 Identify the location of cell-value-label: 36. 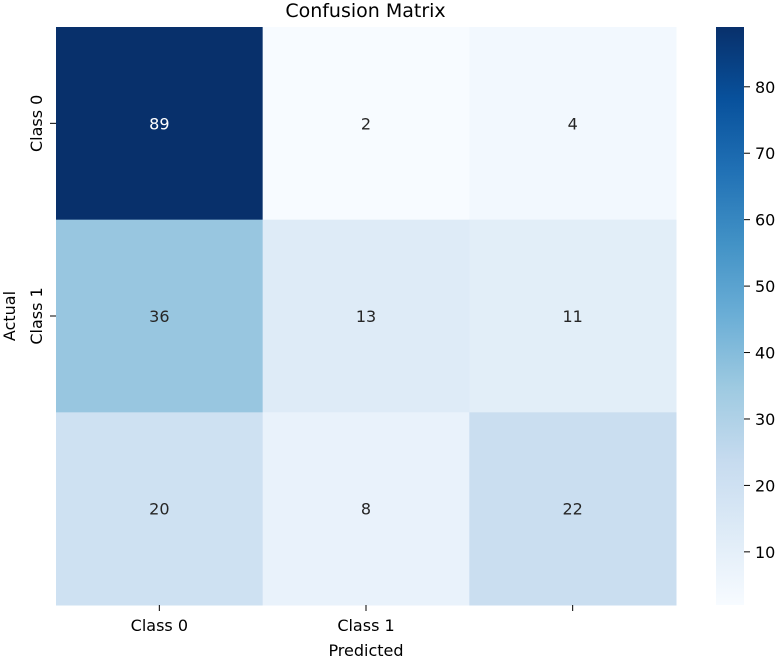
(159, 316).